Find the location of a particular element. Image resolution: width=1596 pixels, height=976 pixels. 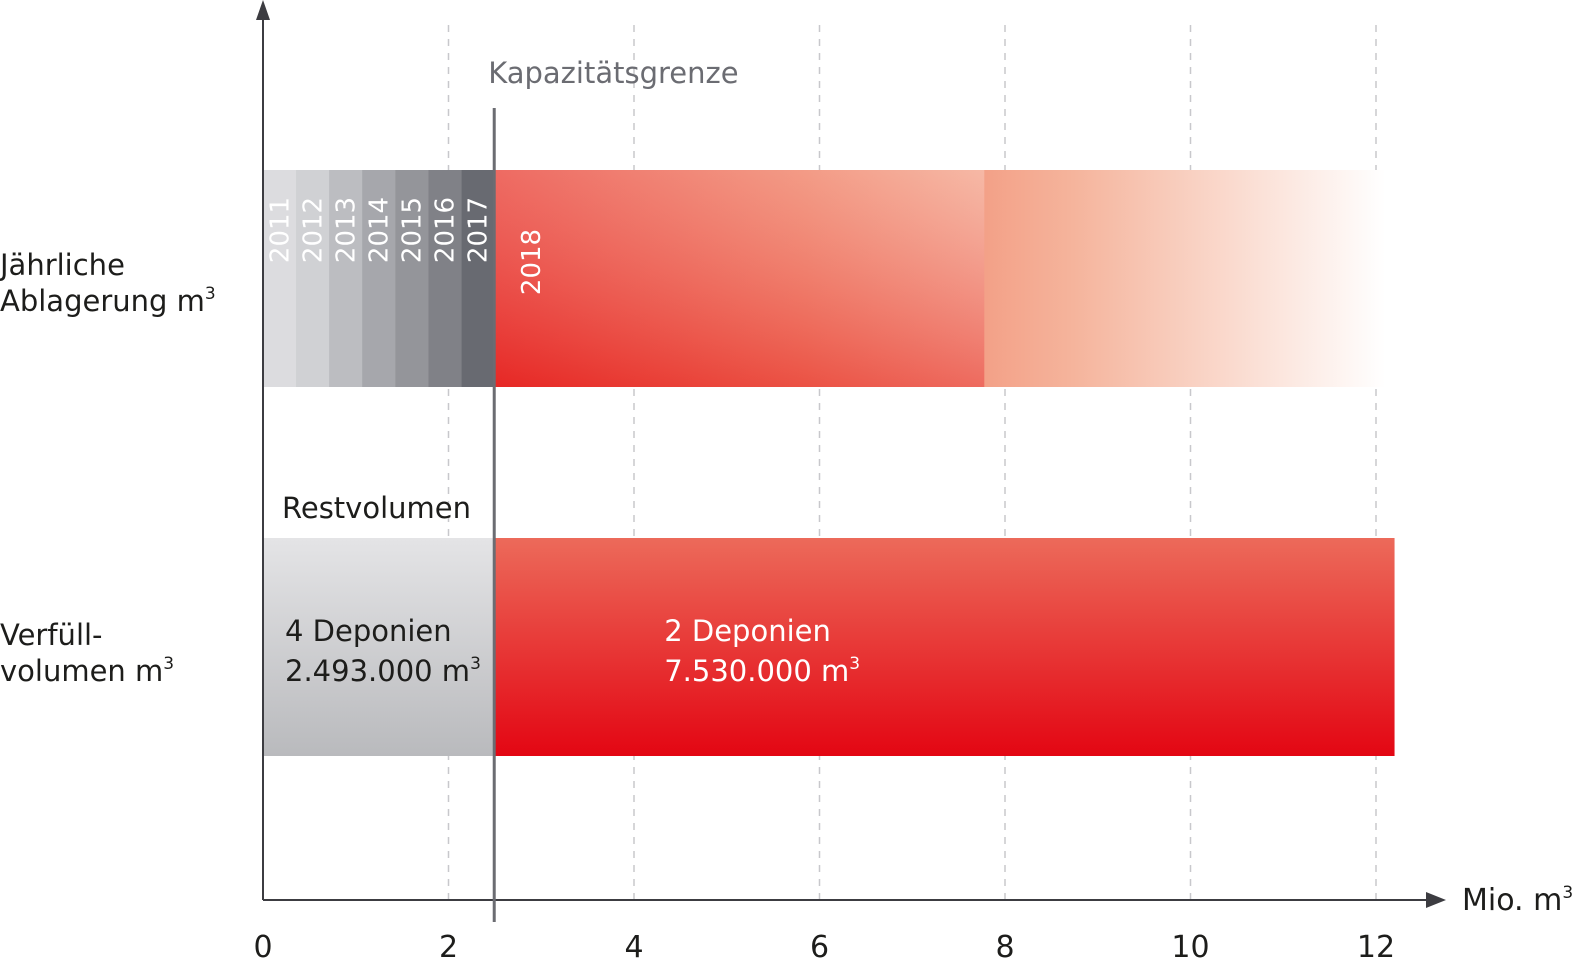

x-tick-label: 4 is located at coordinates (633, 947).